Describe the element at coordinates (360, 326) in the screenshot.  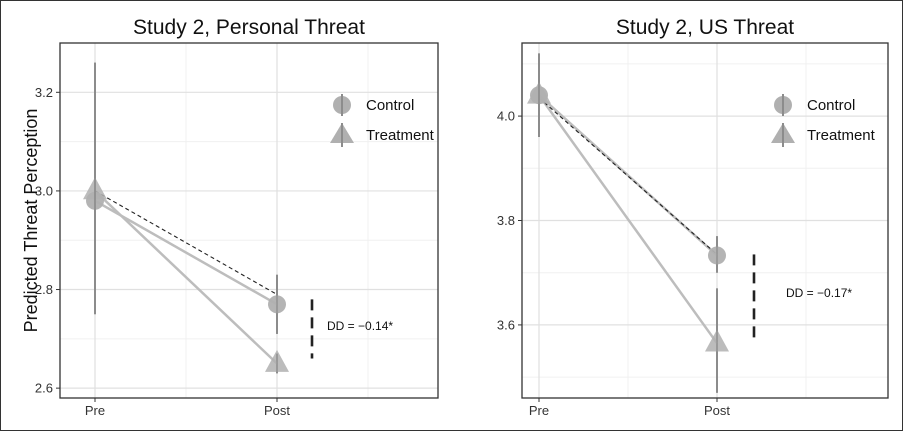
I see `dd-annotation: DD = −0.14*` at that location.